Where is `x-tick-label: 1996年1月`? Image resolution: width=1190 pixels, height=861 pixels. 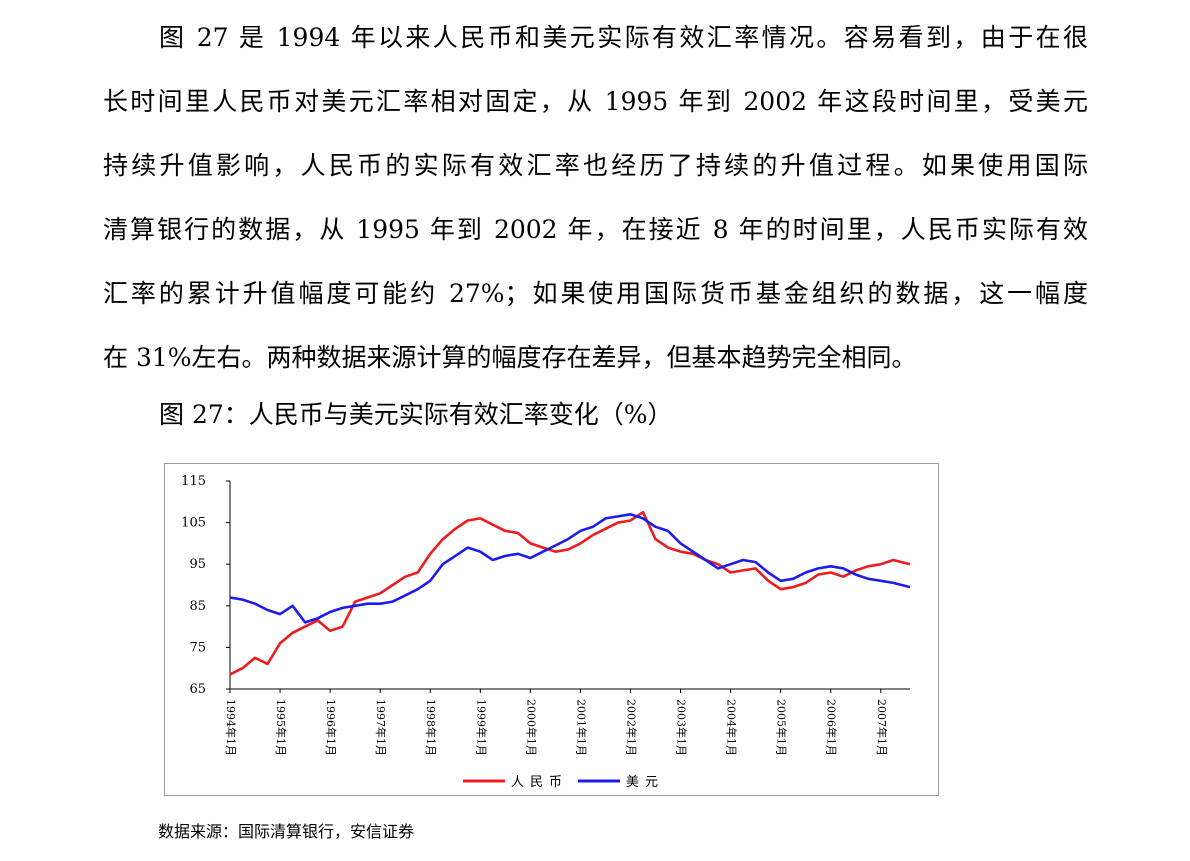 x-tick-label: 1996年1月 is located at coordinates (331, 727).